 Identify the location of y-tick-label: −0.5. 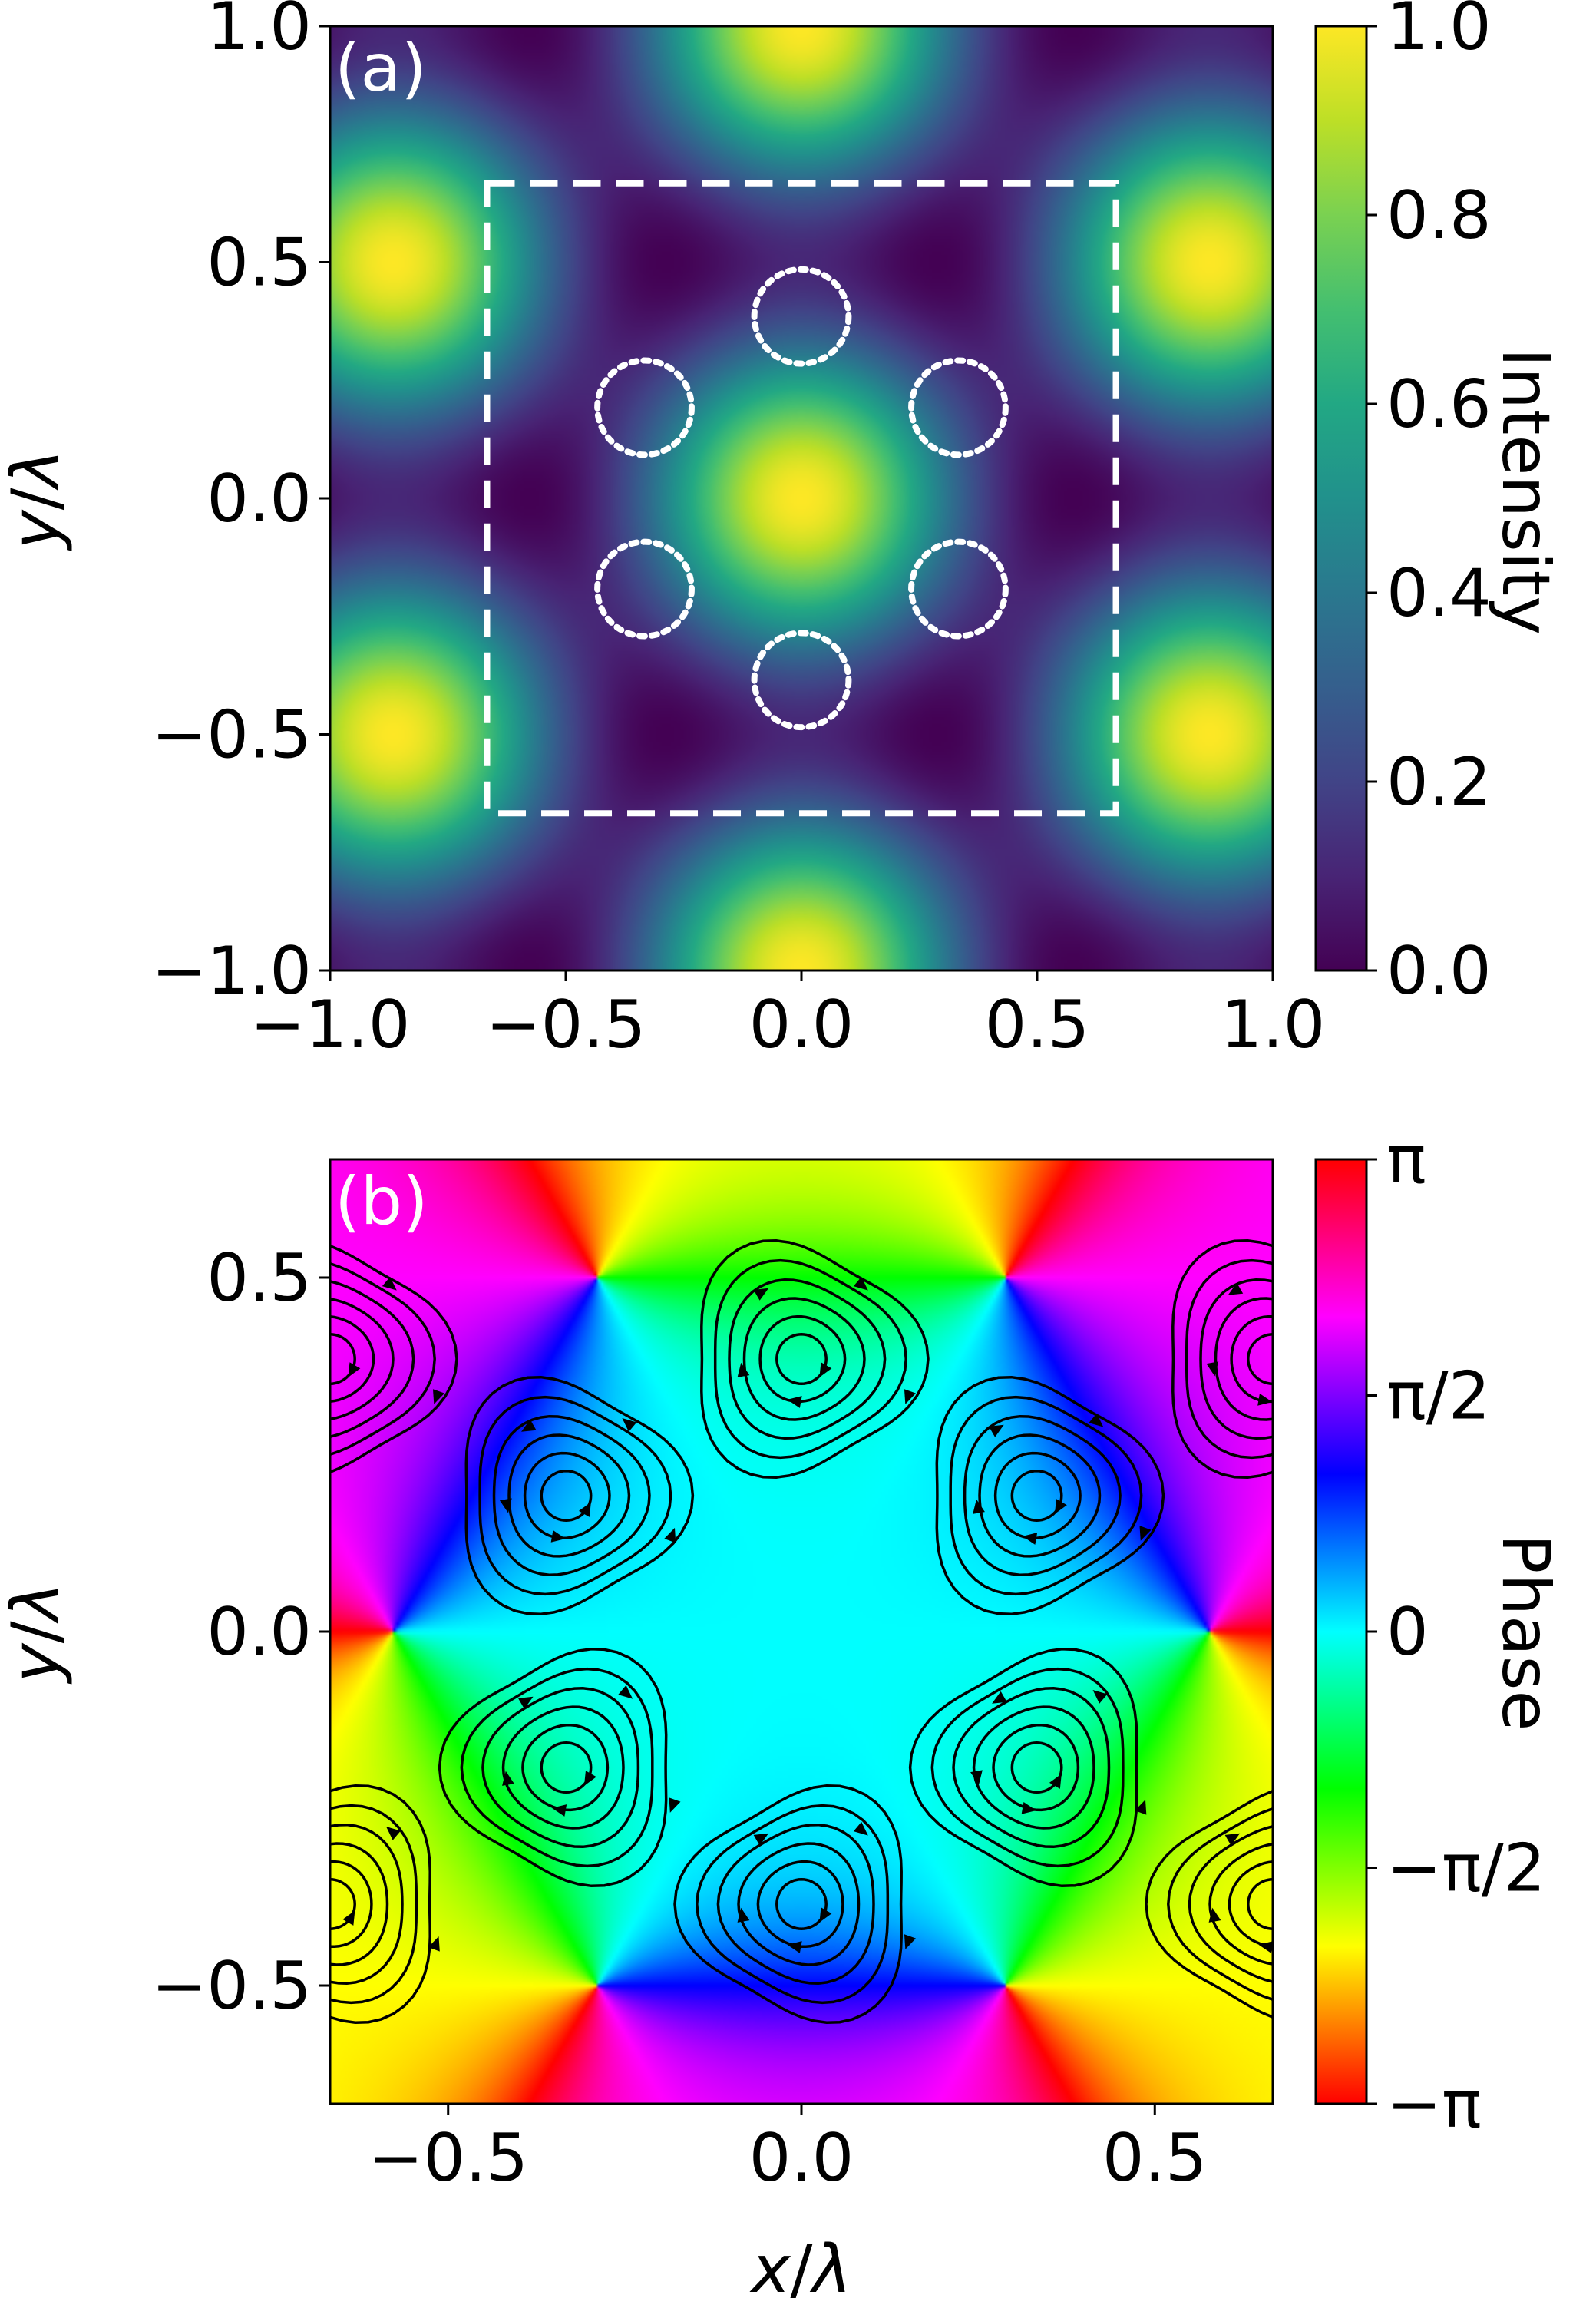
(231, 735).